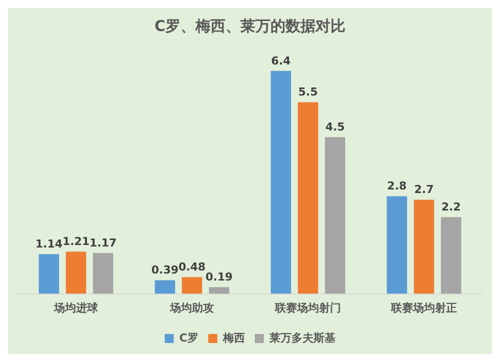 This screenshot has width=500, height=362. What do you see at coordinates (219, 277) in the screenshot?
I see `data-label: 0.19` at bounding box center [219, 277].